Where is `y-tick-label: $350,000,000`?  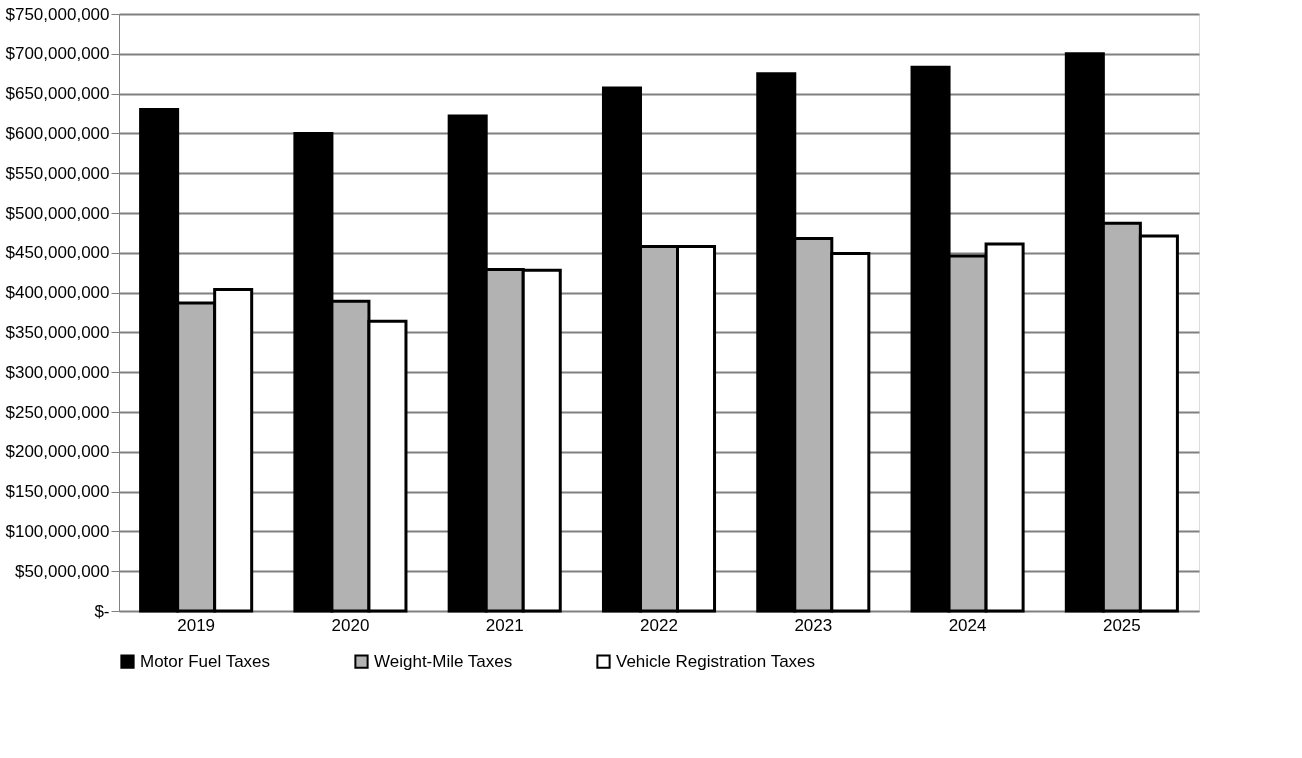
y-tick-label: $350,000,000 is located at coordinates (57, 332).